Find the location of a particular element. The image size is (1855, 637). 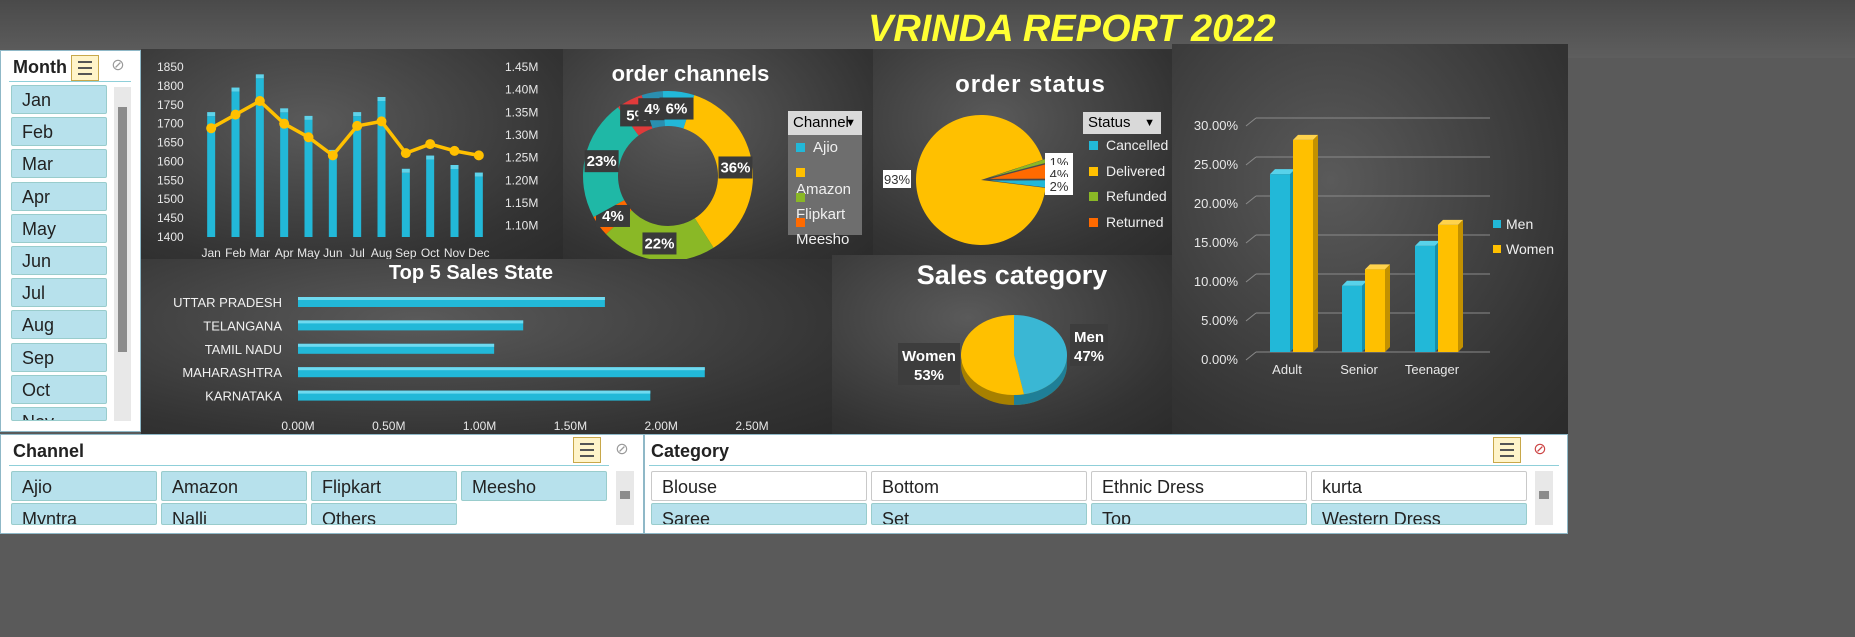

month-item: Jun is located at coordinates (59, 260).